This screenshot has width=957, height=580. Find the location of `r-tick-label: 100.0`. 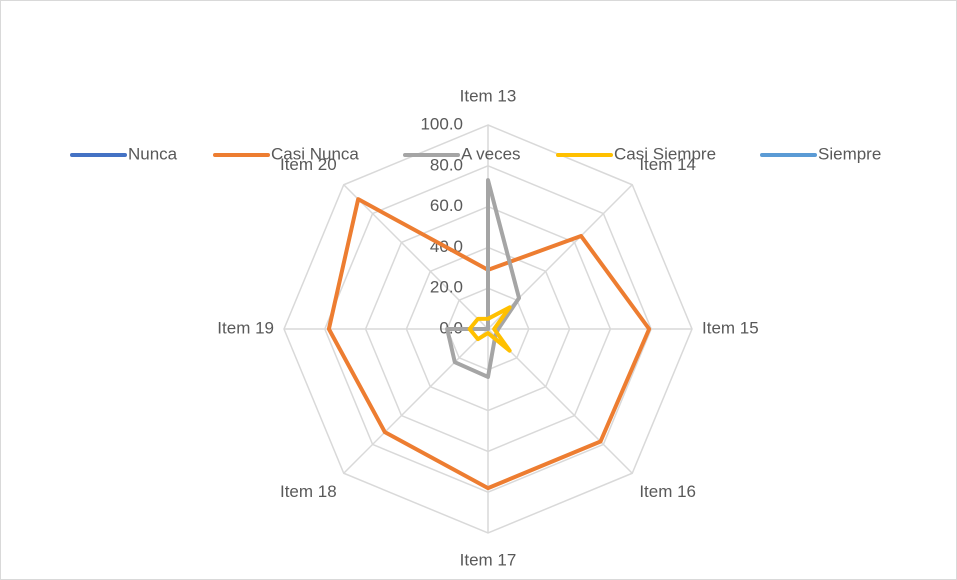

r-tick-label: 100.0 is located at coordinates (441, 123).